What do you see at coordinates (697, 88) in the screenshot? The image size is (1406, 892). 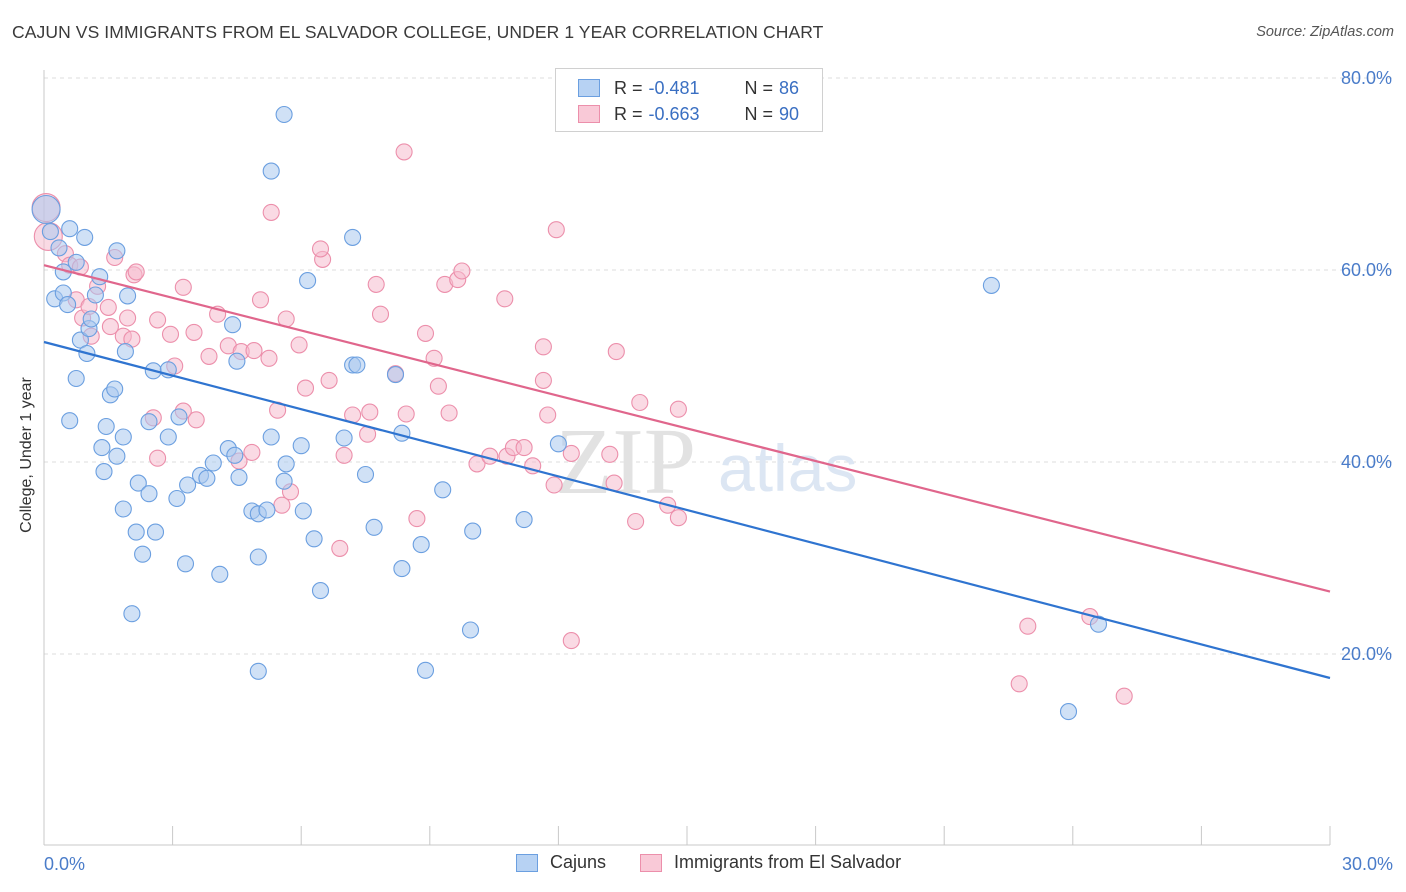 I see `legend-row-cajuns: R = -0.481 N = 86` at bounding box center [697, 88].